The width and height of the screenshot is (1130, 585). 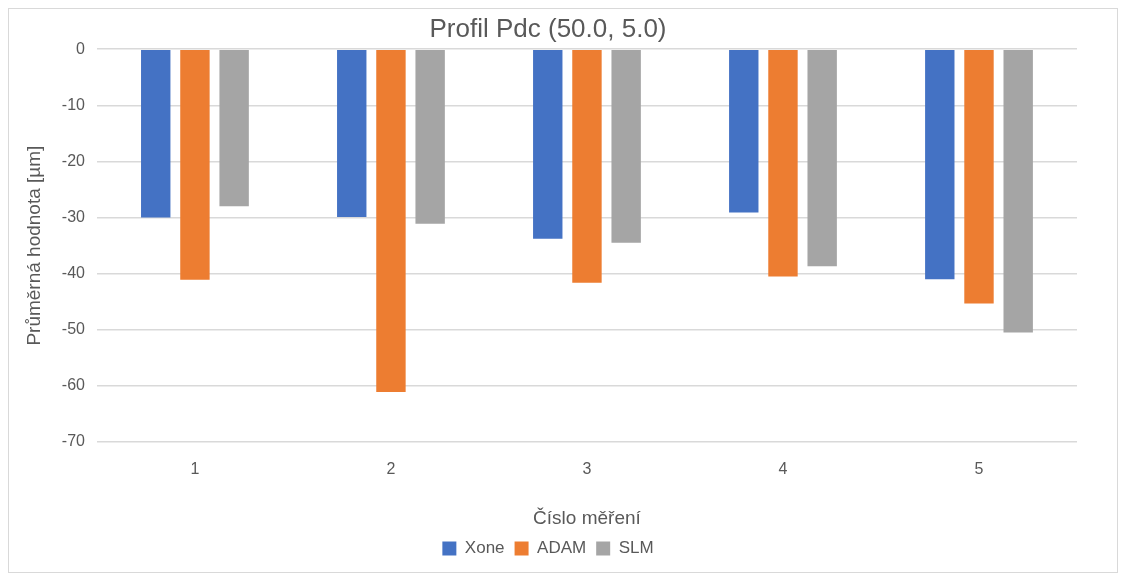 What do you see at coordinates (73, 385) in the screenshot?
I see `y-tick-label: -60` at bounding box center [73, 385].